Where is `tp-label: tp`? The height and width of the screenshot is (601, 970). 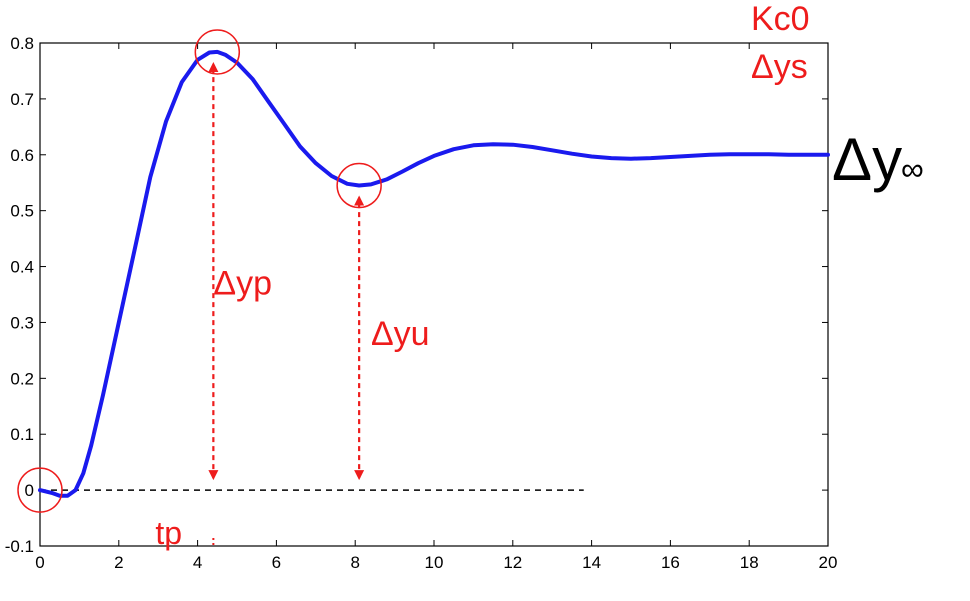
tp-label: tp is located at coordinates (168, 533).